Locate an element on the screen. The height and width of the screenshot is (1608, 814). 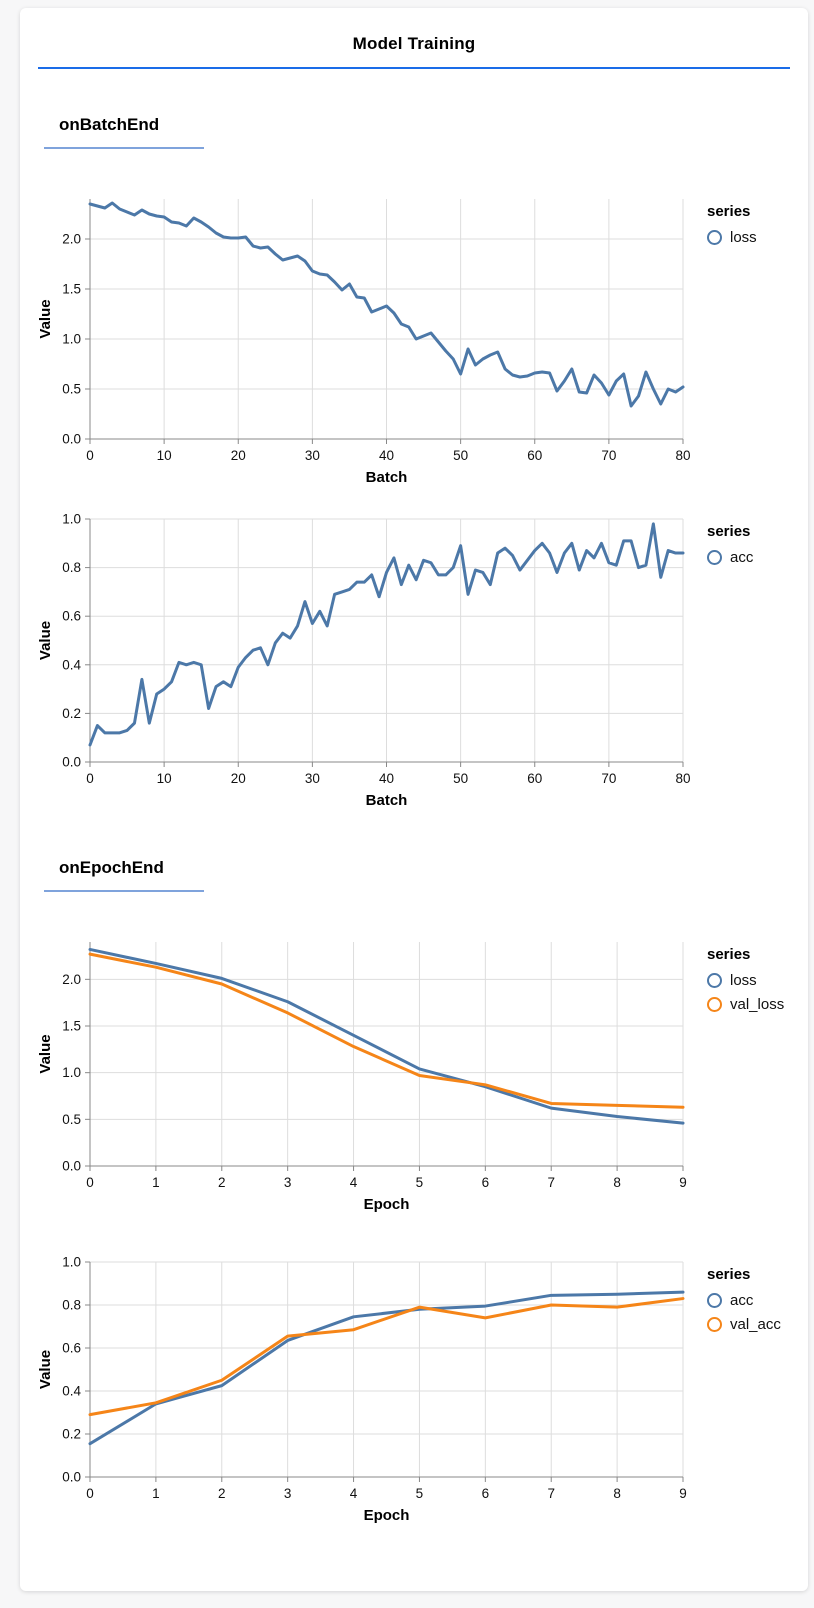
chart-svg: 0 1 2 3 4 5 6 7 8 9 0.0 0.5 1.0 1.5 2.0 Value Epoch is located at coordinates (362, 1077).